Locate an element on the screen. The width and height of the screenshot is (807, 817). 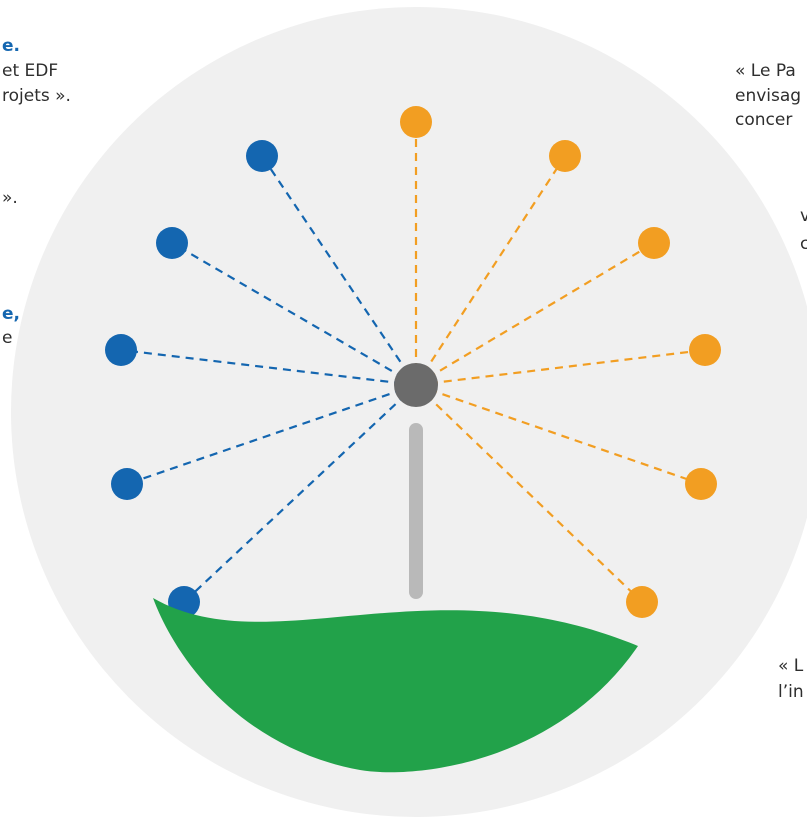
left-text-line-5: e, is located at coordinates (11, 314).